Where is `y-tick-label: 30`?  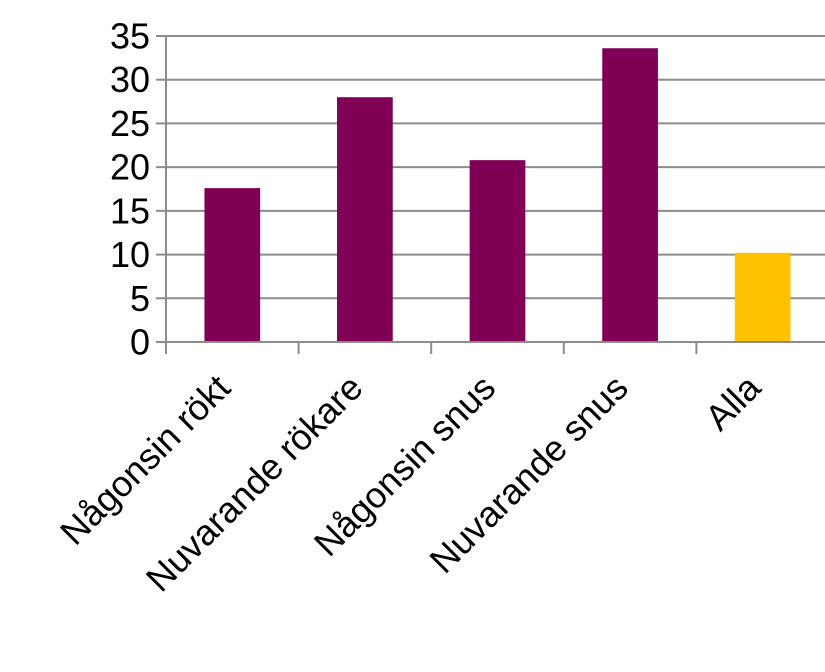 y-tick-label: 30 is located at coordinates (130, 79).